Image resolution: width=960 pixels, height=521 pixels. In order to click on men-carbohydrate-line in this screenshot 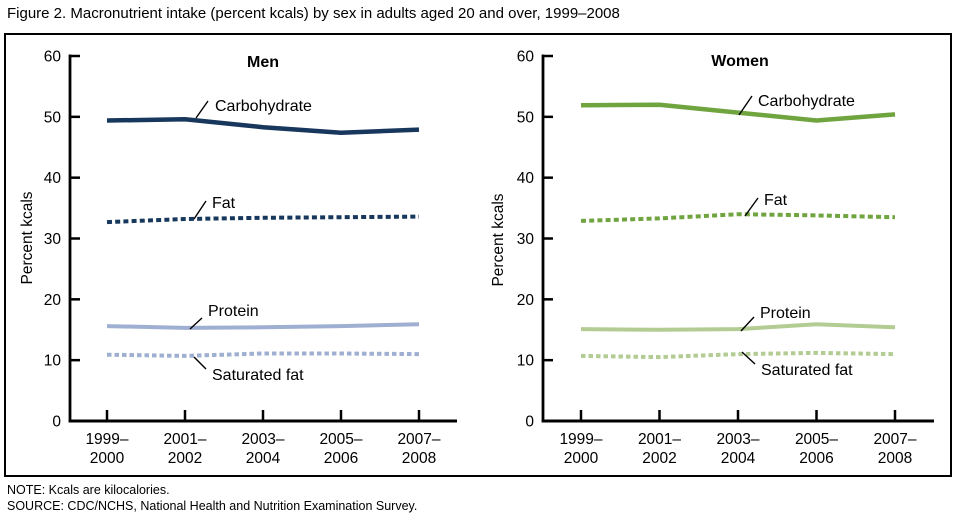, I will do `click(263, 126)`.